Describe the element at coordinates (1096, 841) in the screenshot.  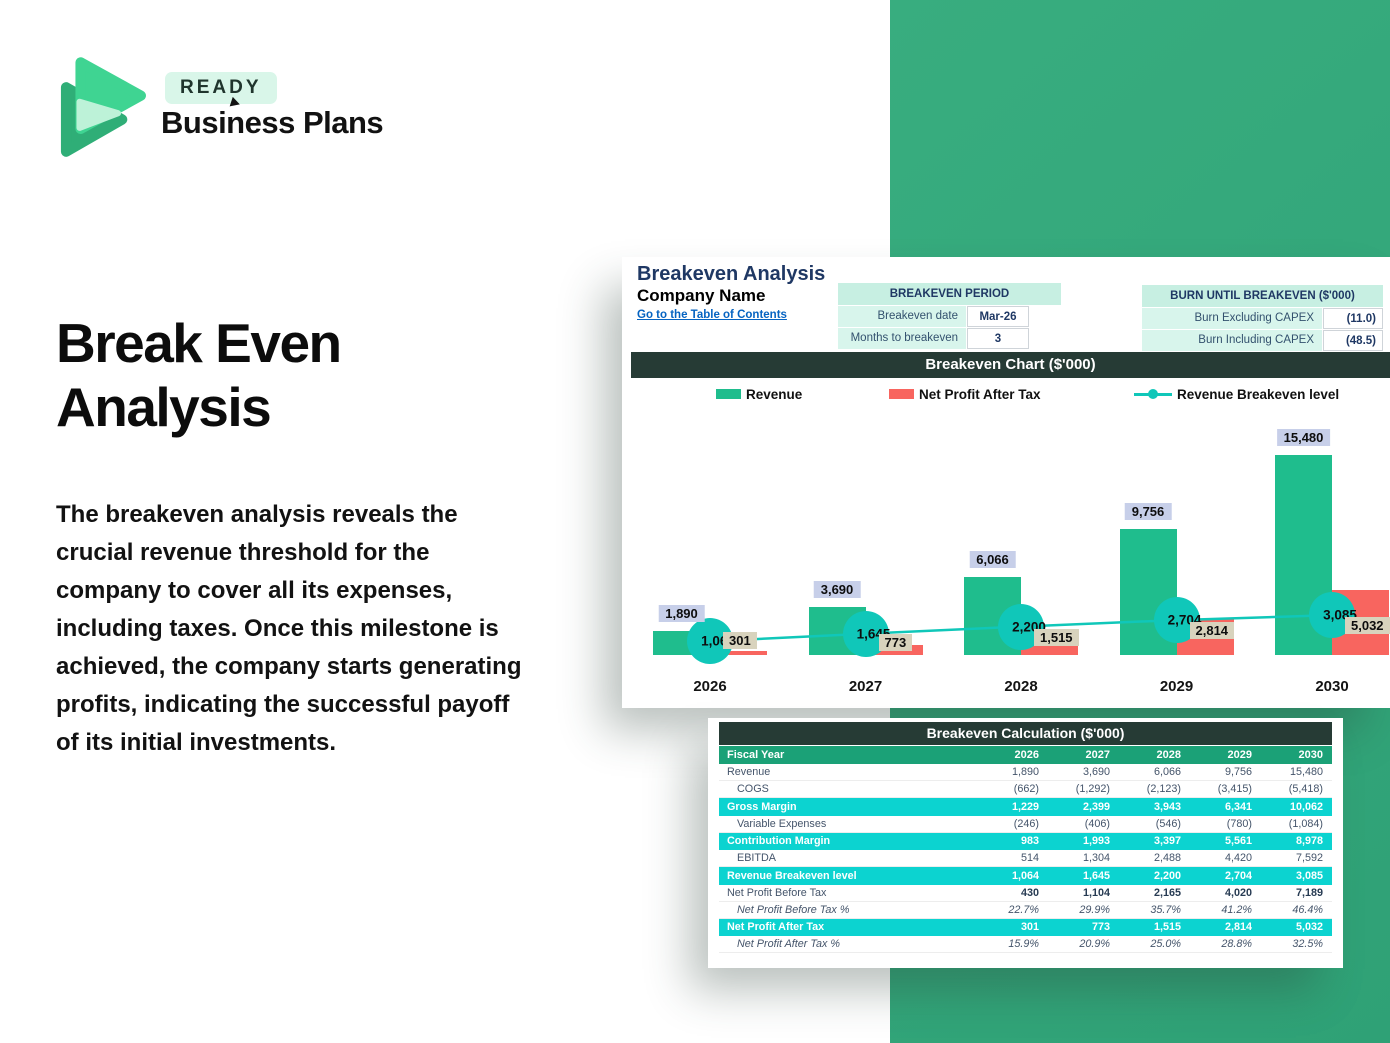
I see `row-value: 1,993` at that location.